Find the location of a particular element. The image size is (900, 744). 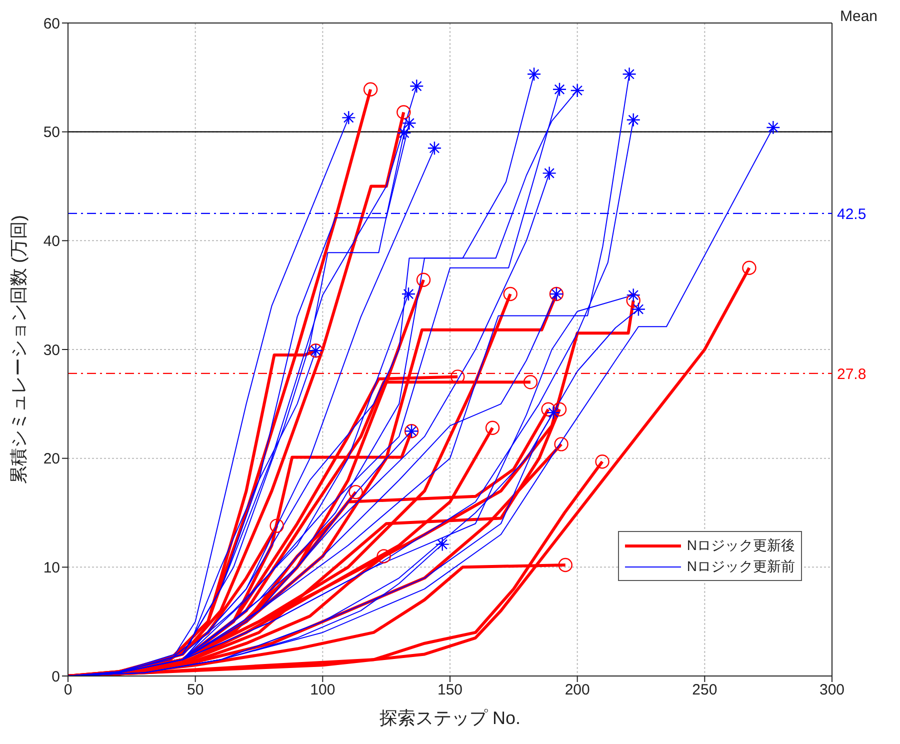

x-tick-label: 100 is located at coordinates (323, 690).